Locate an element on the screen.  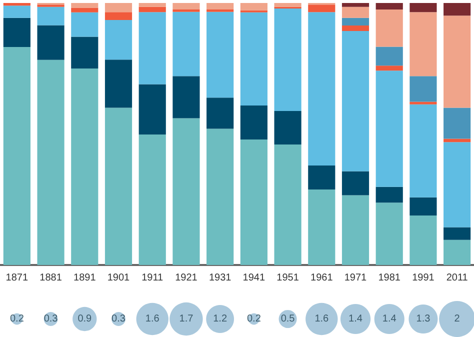
x-tick-label: 1921 is located at coordinates (186, 278).